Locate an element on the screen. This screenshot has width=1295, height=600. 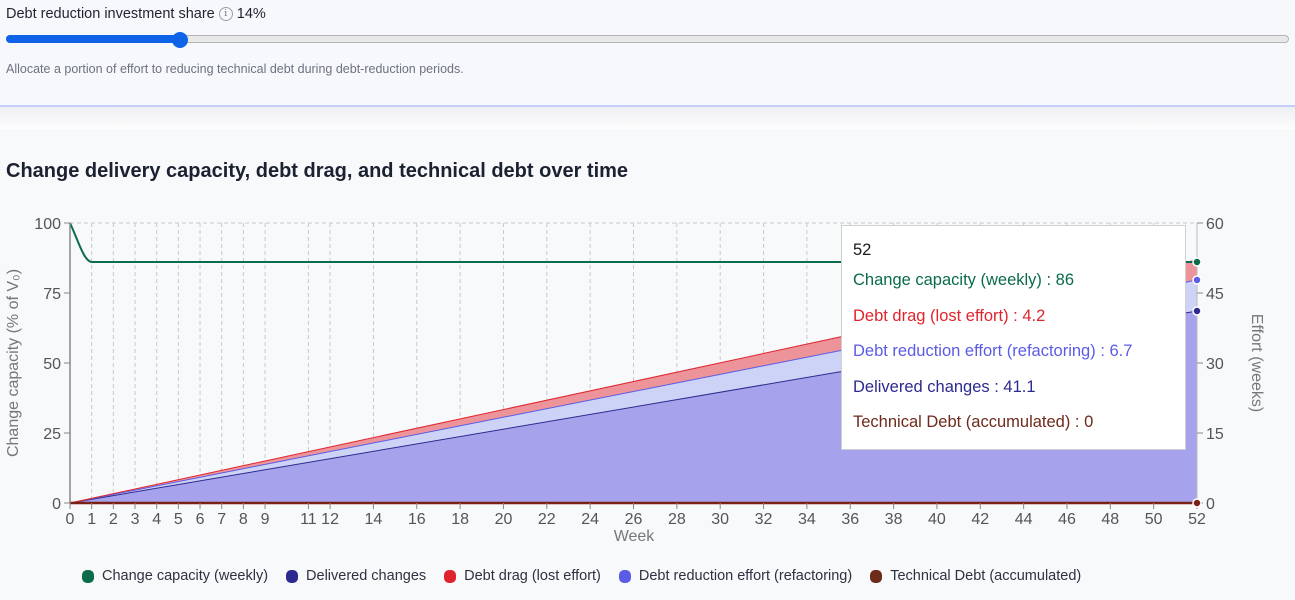
svg-text: 3 is located at coordinates (135, 519).